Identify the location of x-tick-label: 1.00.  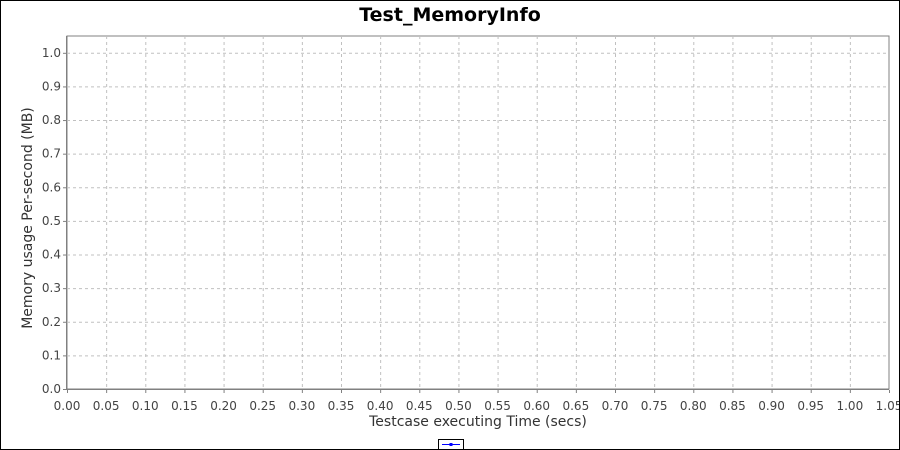
(849, 406).